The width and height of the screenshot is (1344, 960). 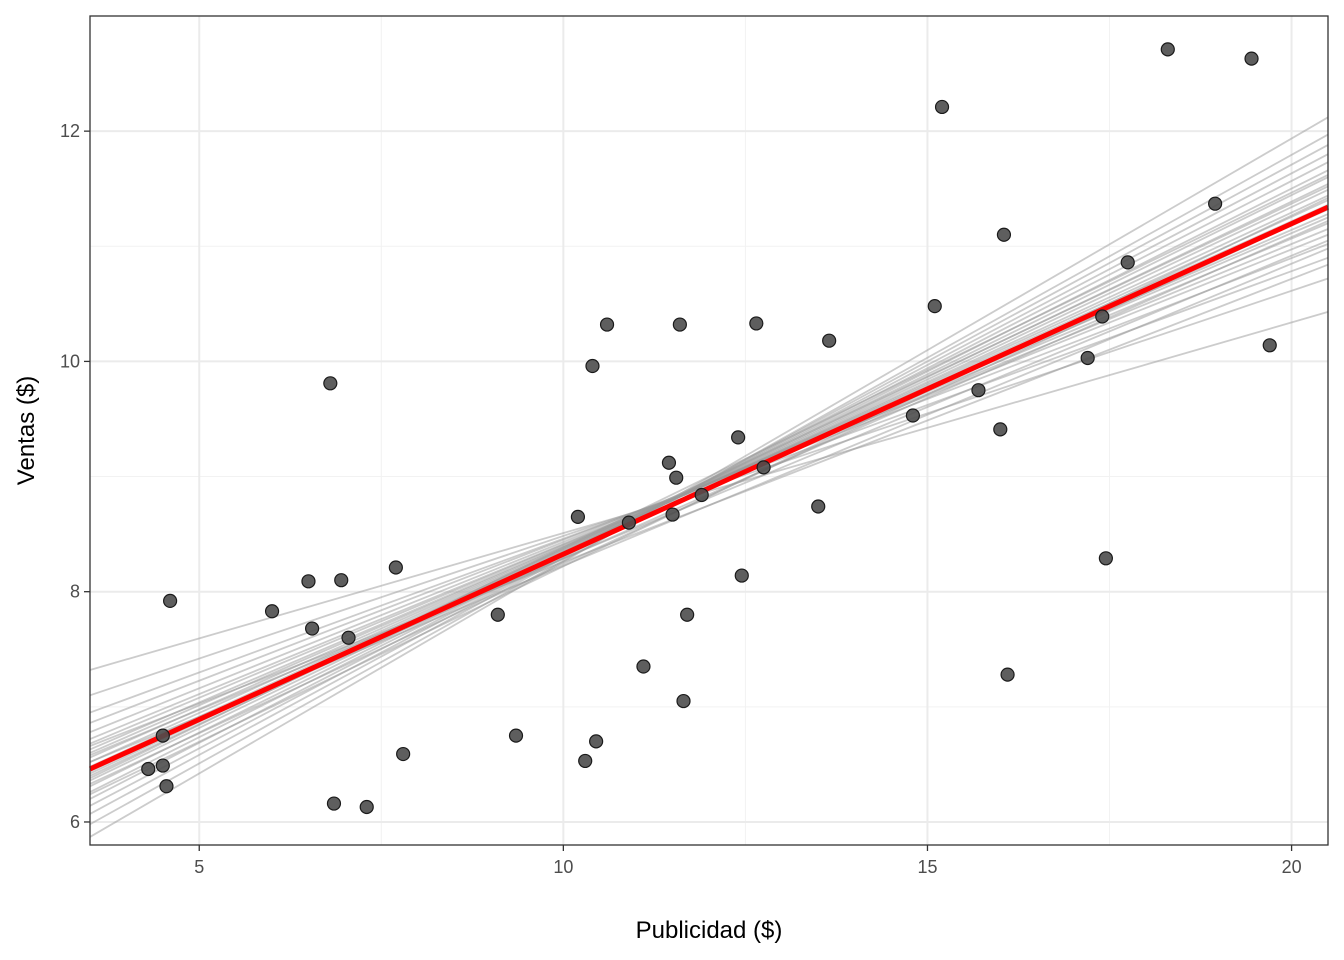 What do you see at coordinates (199, 867) in the screenshot?
I see `x-tick-label-5: 5` at bounding box center [199, 867].